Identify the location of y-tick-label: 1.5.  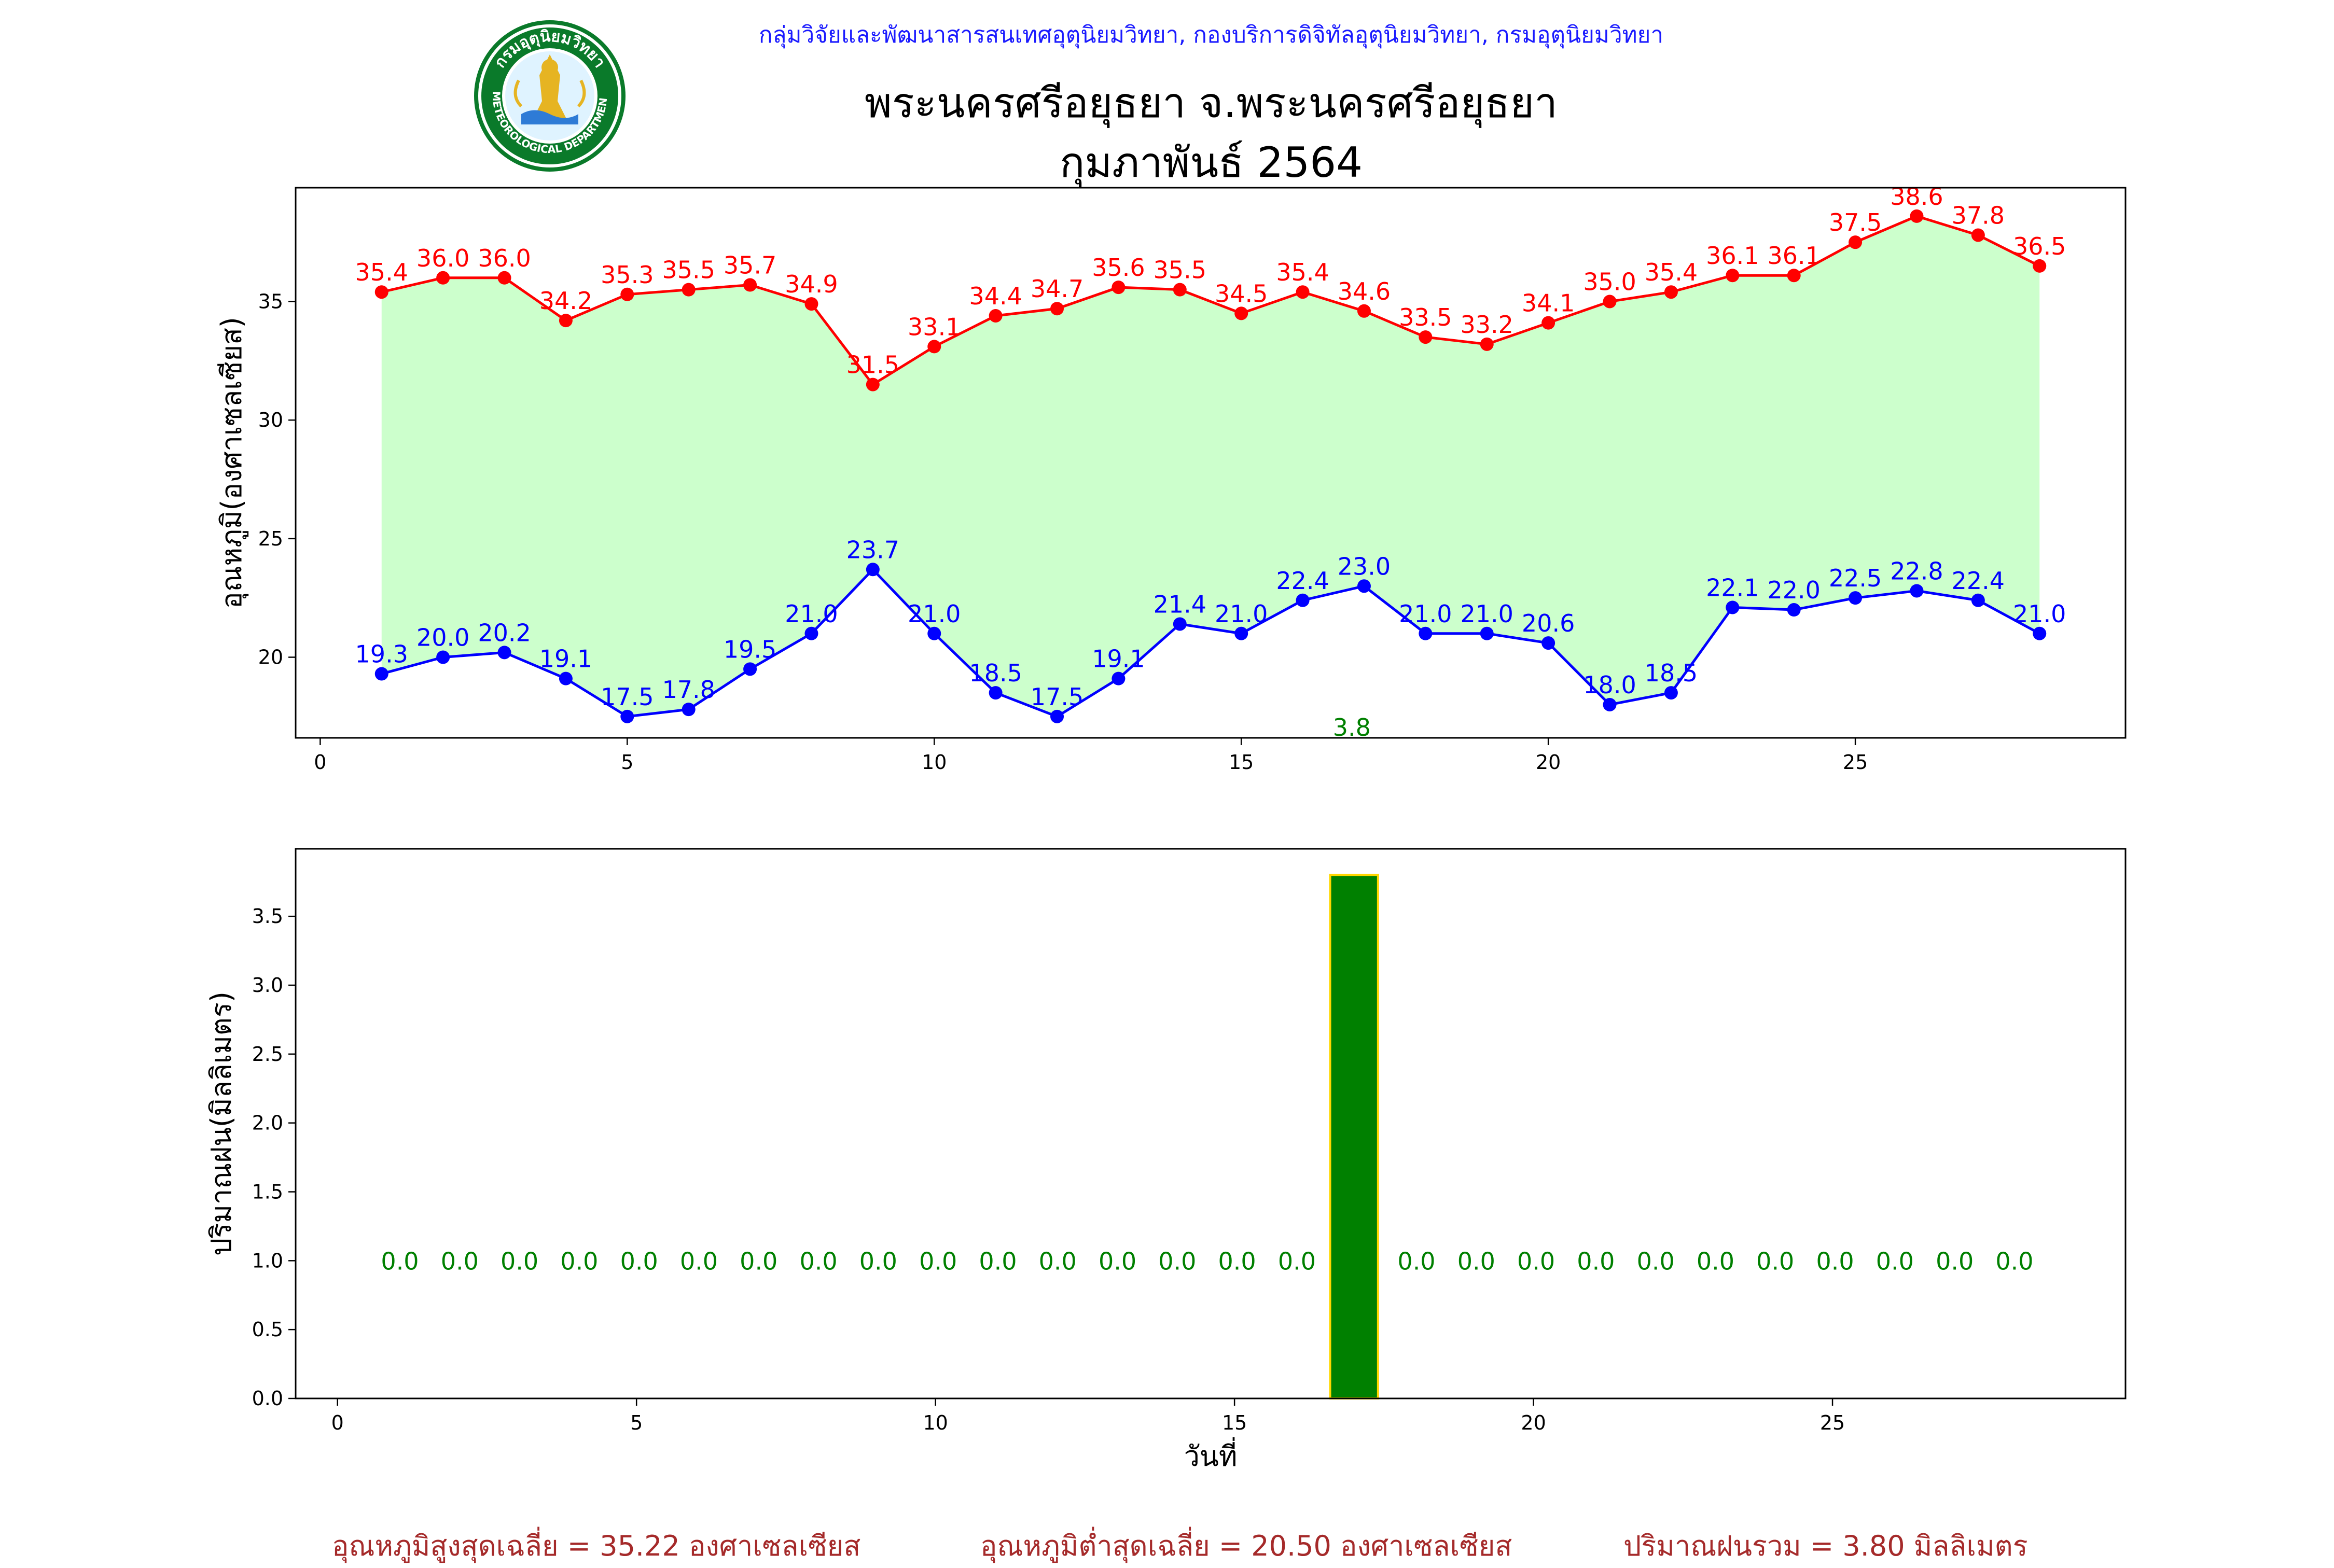
(267, 1192).